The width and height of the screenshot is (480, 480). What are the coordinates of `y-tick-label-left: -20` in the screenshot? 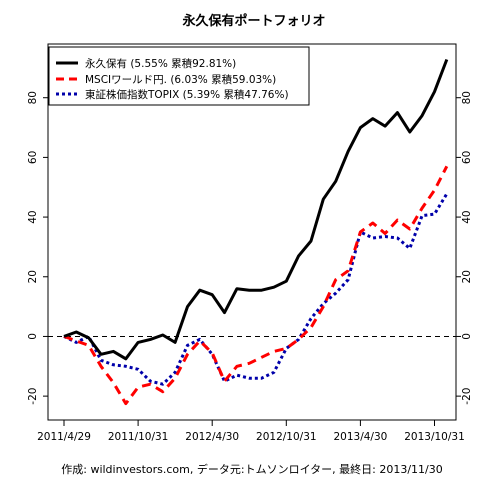 It's located at (33, 396).